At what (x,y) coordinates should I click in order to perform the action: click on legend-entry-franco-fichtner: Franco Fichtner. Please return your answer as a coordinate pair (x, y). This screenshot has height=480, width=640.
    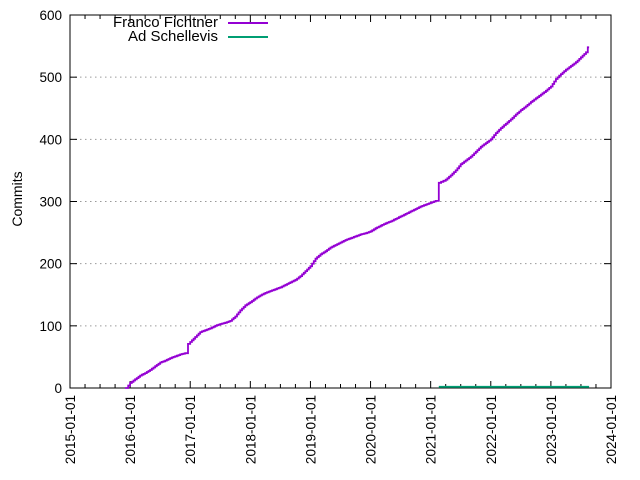
    Looking at the image, I should click on (134, 22).